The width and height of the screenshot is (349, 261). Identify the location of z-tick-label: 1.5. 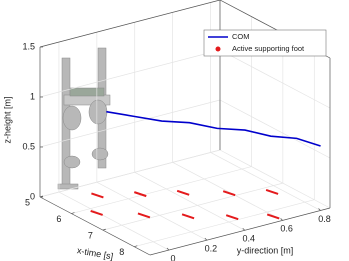
(28, 46).